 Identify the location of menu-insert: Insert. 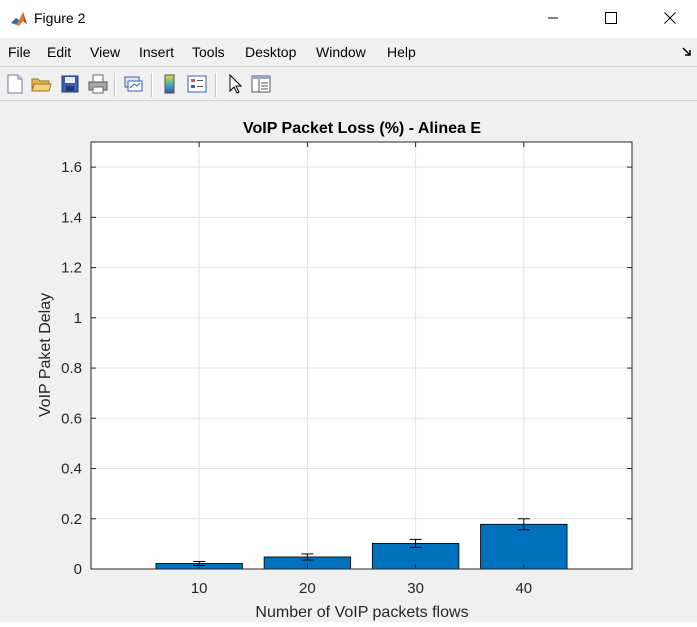
(157, 52).